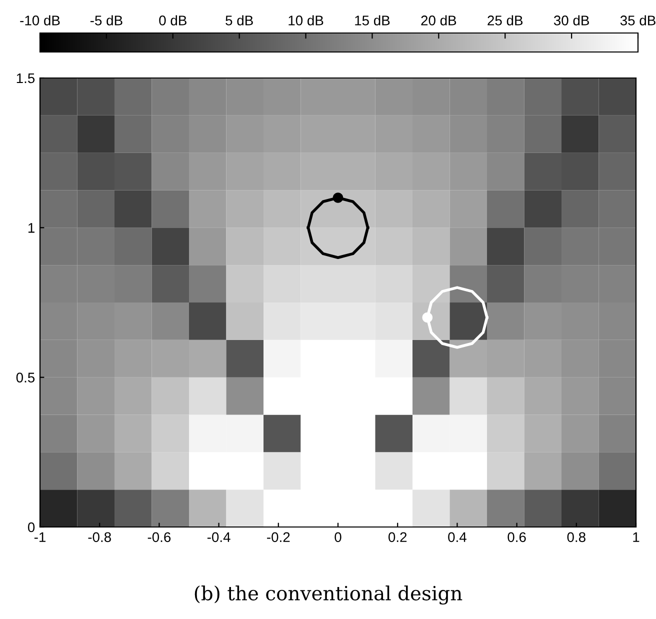 The image size is (656, 619). Describe the element at coordinates (438, 20) in the screenshot. I see `color-bar-label: 20 dB` at that location.